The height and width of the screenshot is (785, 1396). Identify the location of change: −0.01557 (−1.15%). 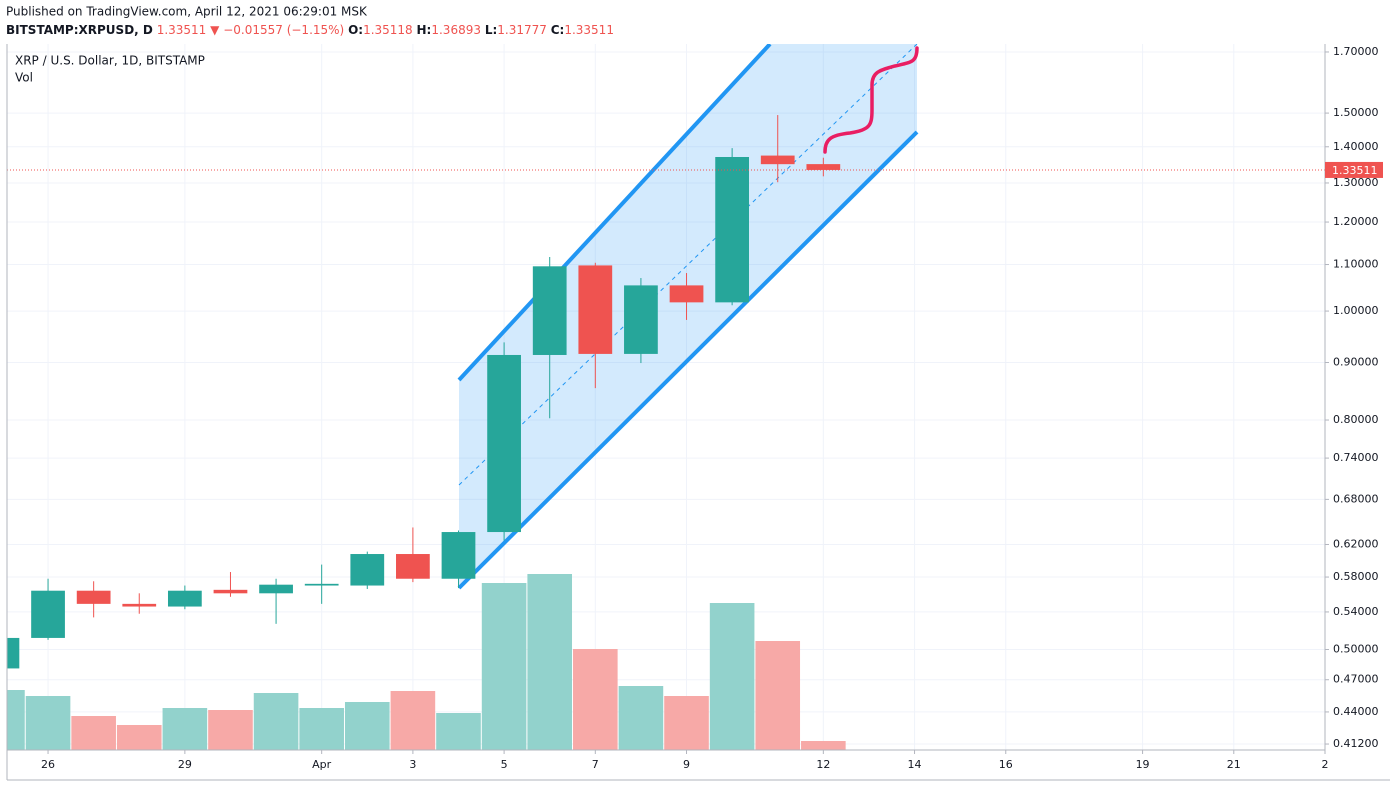
(283, 30).